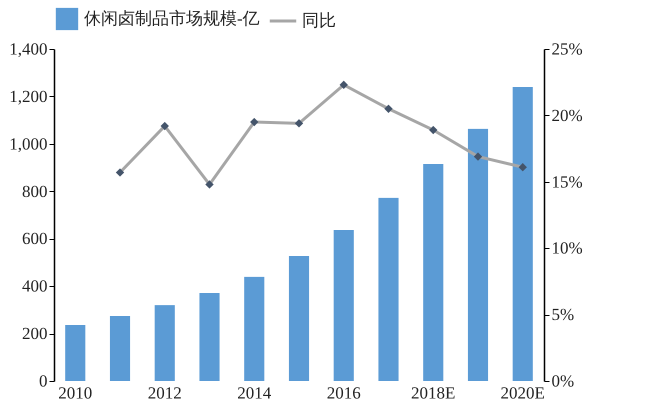  Describe the element at coordinates (567, 248) in the screenshot. I see `y2-tick-label: 10%` at that location.